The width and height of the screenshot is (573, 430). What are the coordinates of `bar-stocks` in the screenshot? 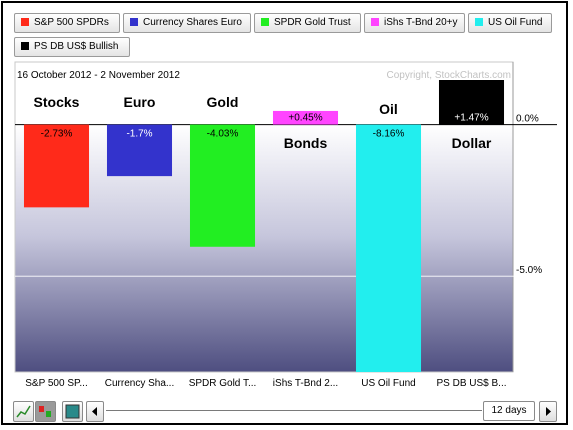 It's located at (56, 166).